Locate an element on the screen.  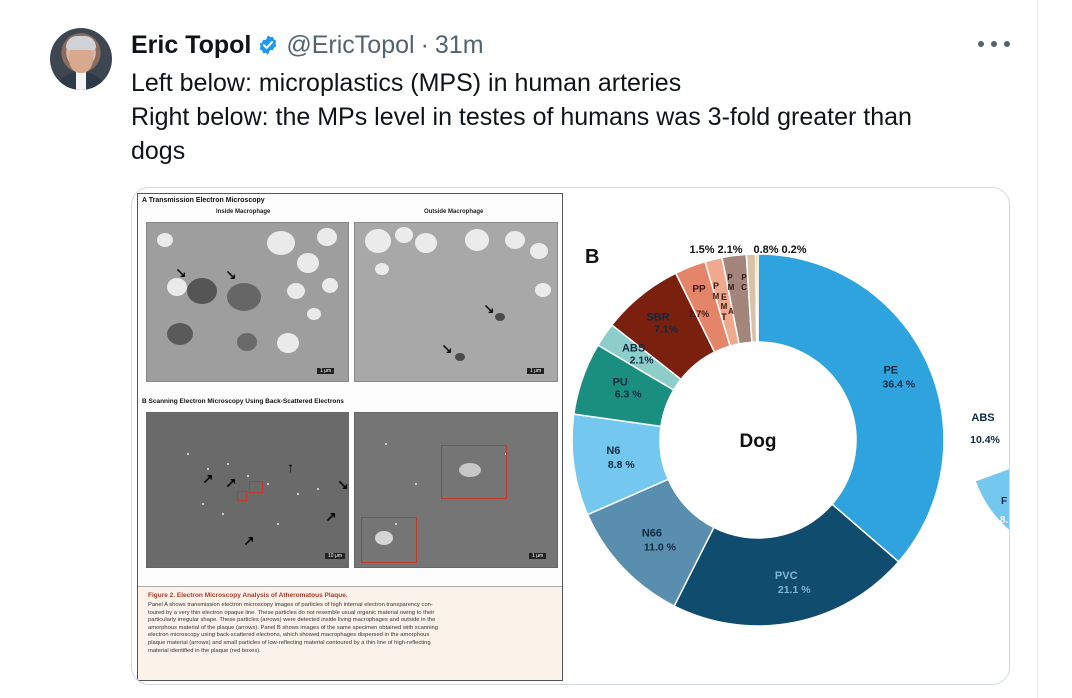
top-percentage-label: 2.1% is located at coordinates (729, 250).